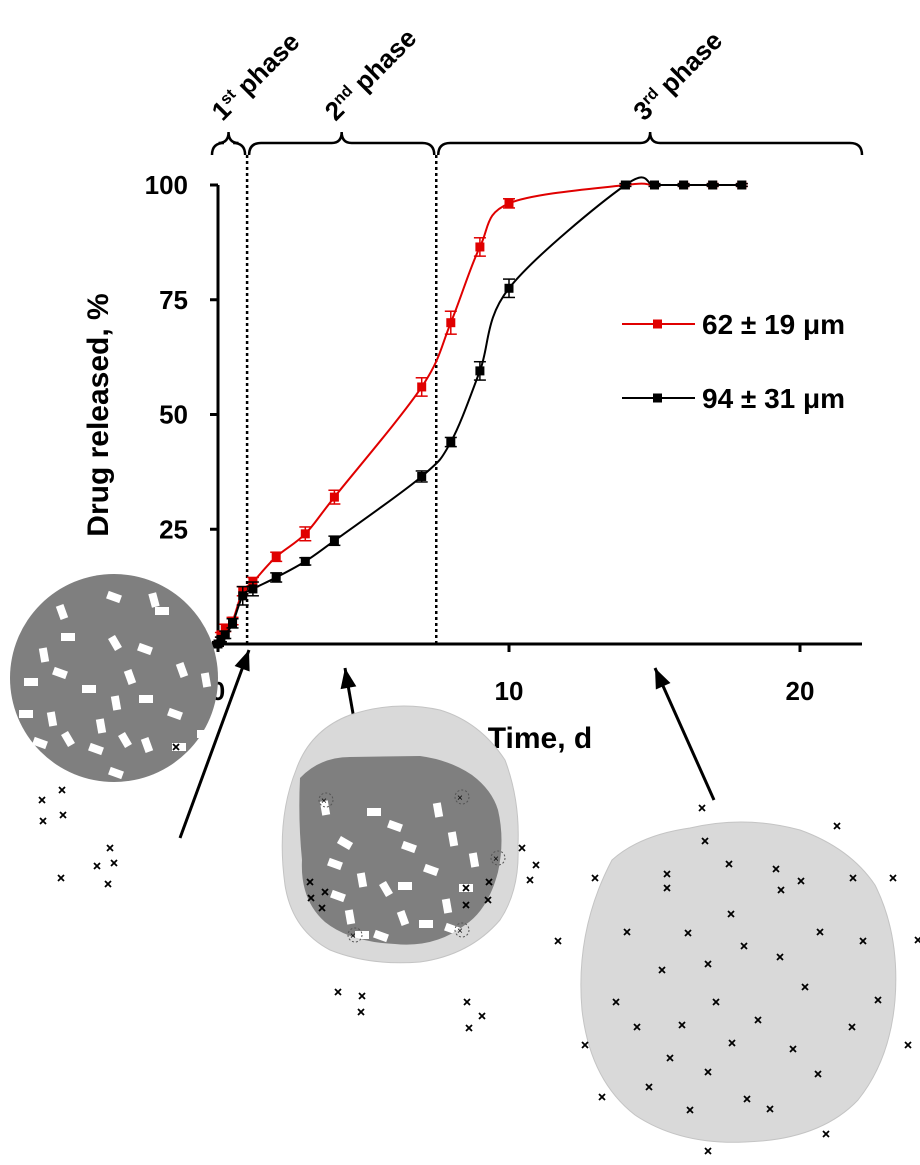 The height and width of the screenshot is (1165, 920). I want to click on particle-phase-2-illustration: × × × × ×, so click(410, 868).